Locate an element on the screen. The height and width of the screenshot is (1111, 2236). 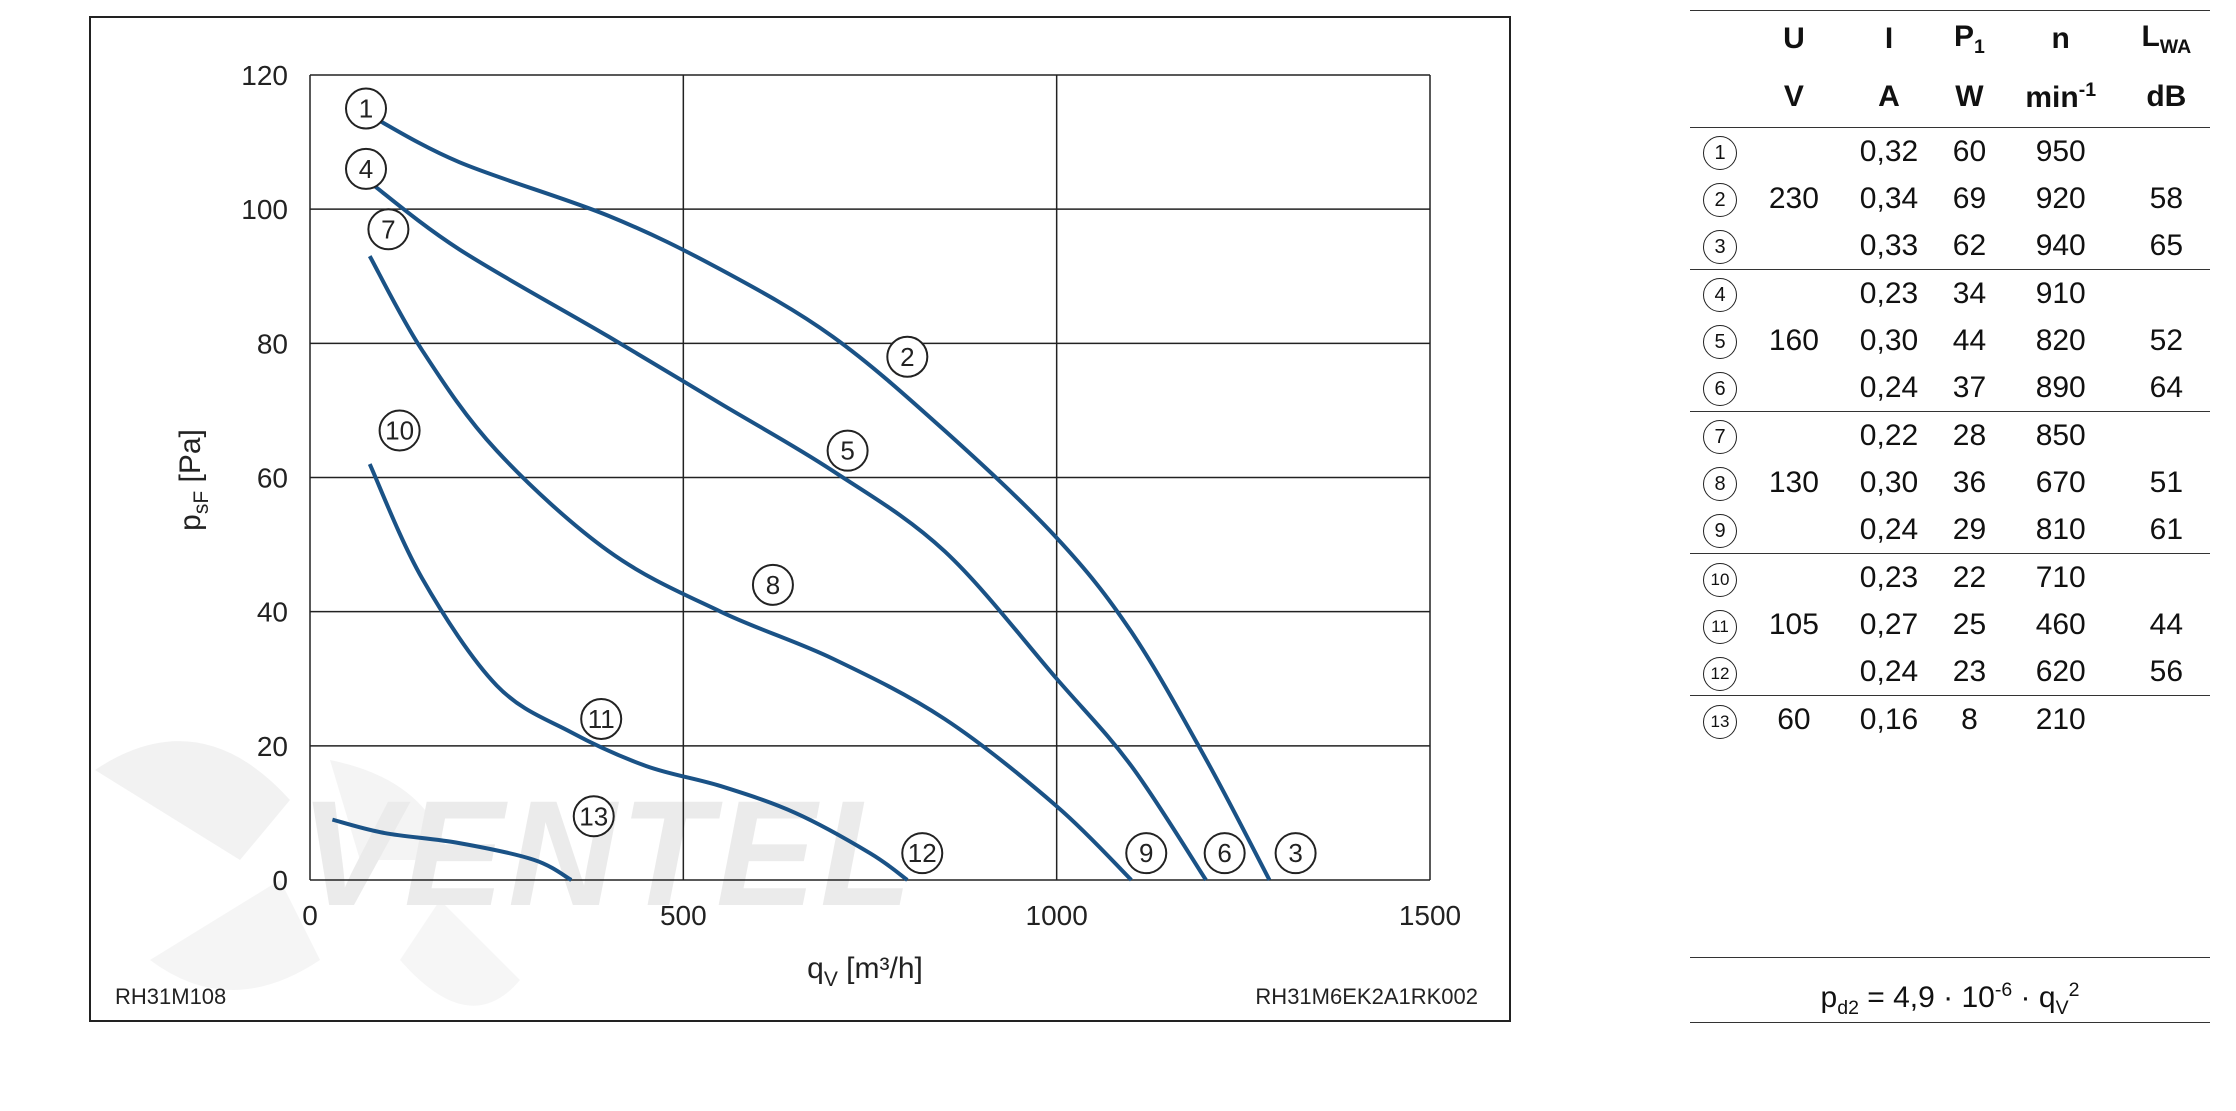
row-current: 0,24 is located at coordinates (1889, 671).